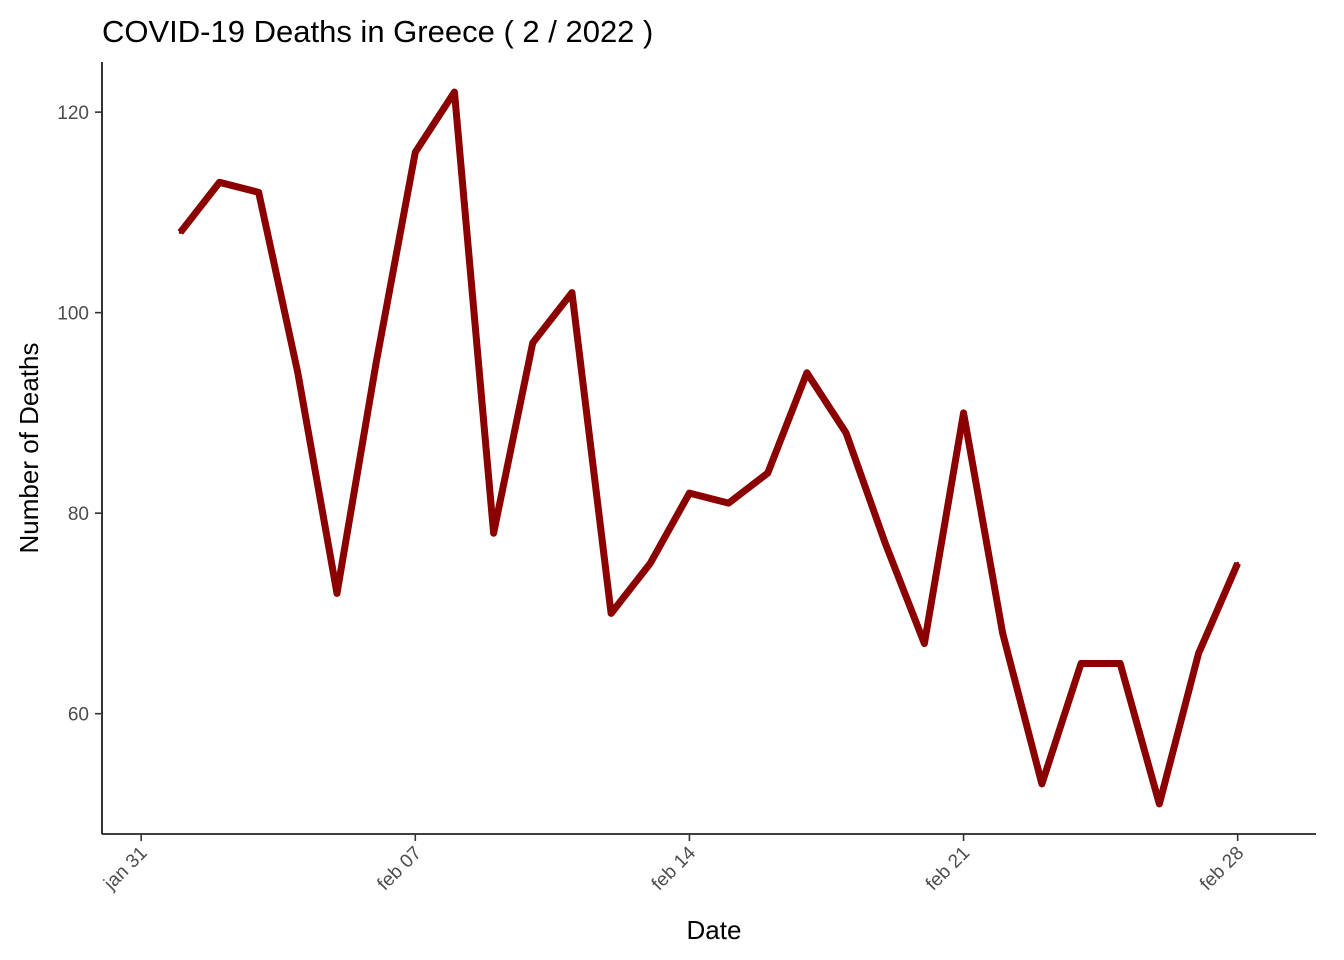 This screenshot has height=960, width=1344. What do you see at coordinates (73, 314) in the screenshot?
I see `y-tick-label: 100` at bounding box center [73, 314].